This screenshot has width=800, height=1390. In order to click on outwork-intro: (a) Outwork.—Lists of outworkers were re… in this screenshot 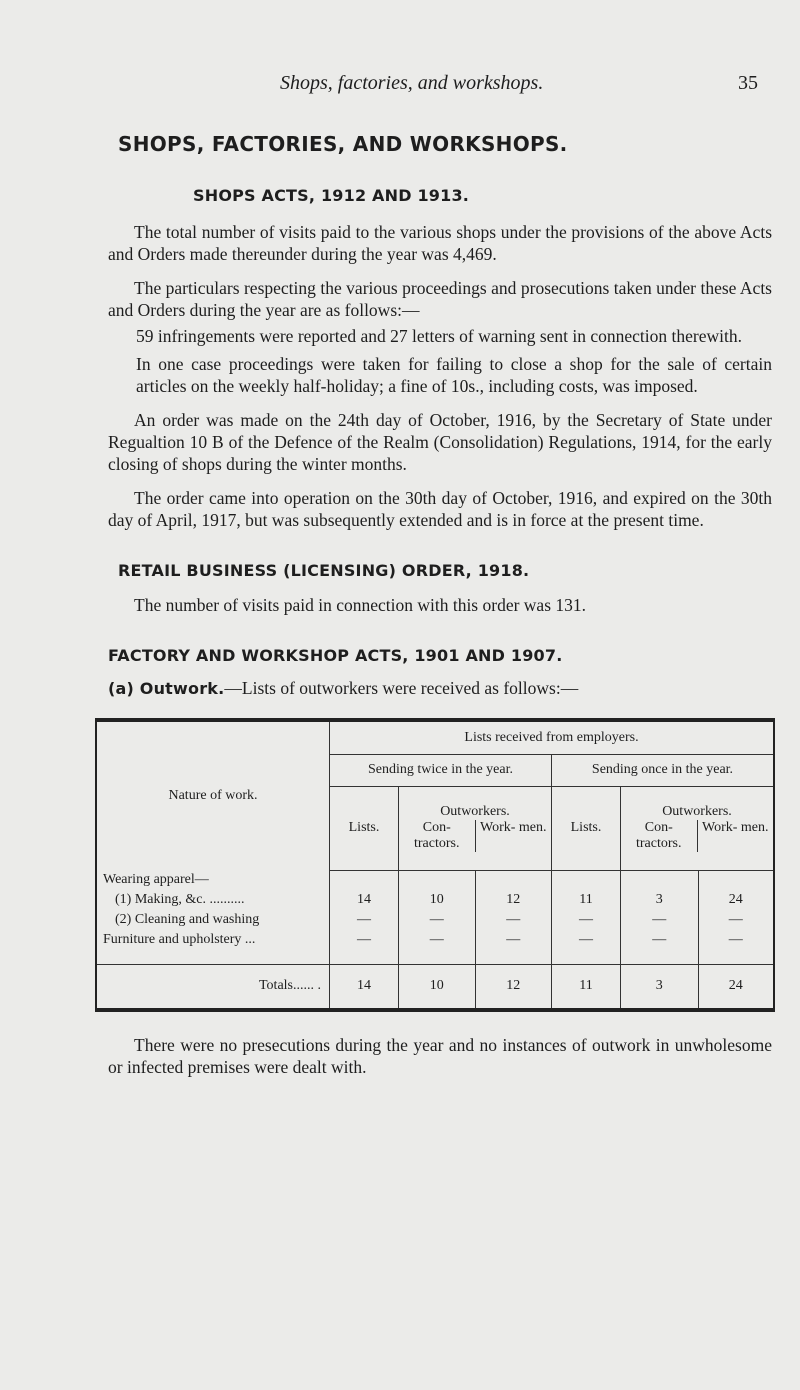, I will do `click(440, 688)`.